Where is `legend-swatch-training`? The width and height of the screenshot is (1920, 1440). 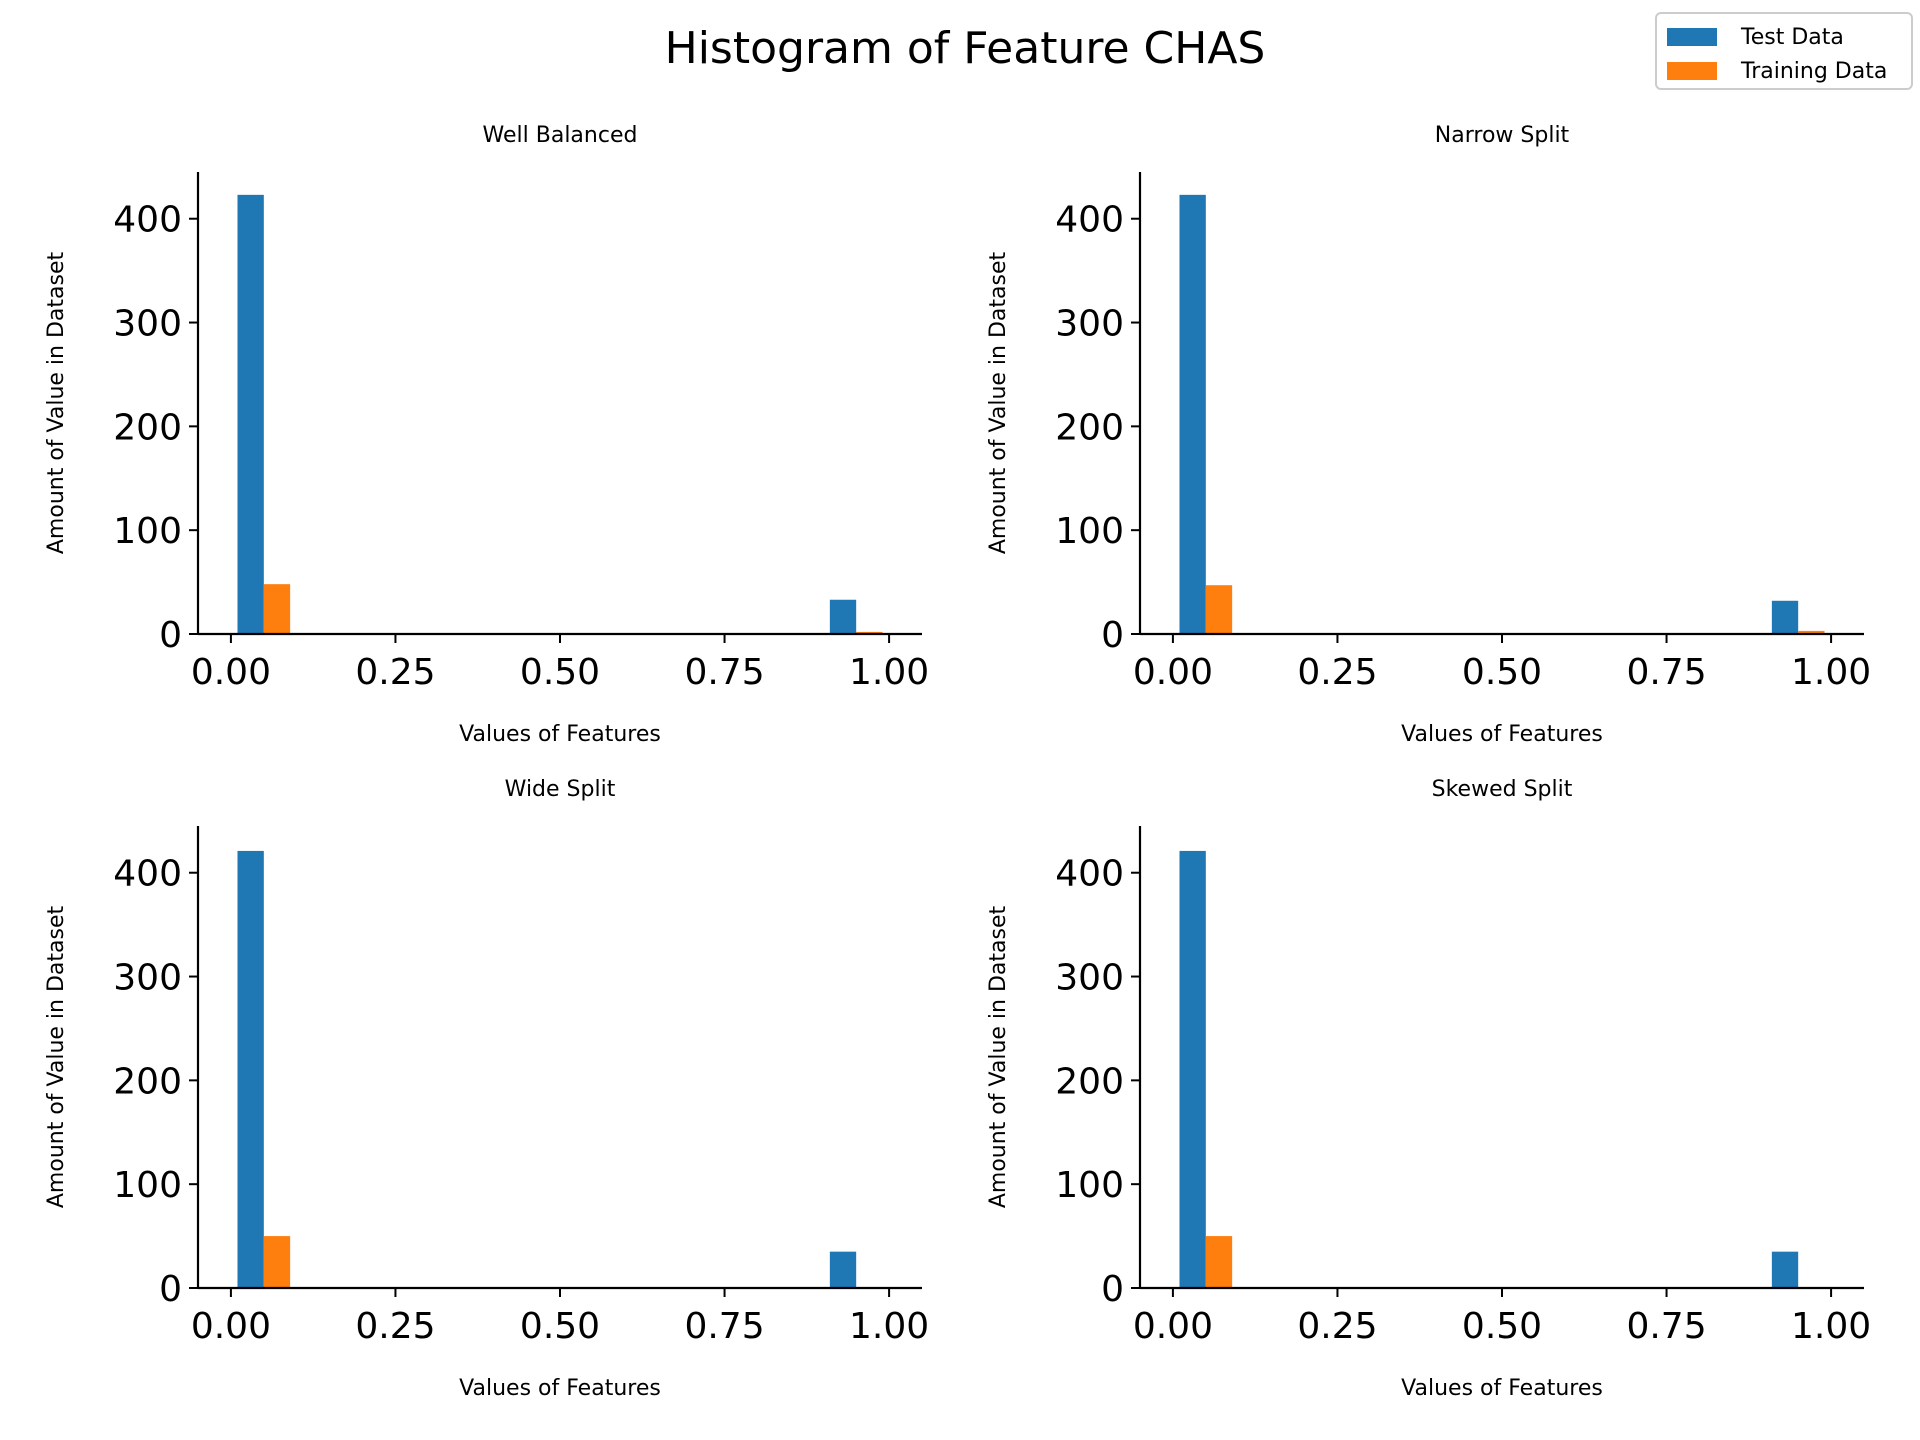
legend-swatch-training is located at coordinates (1692, 71).